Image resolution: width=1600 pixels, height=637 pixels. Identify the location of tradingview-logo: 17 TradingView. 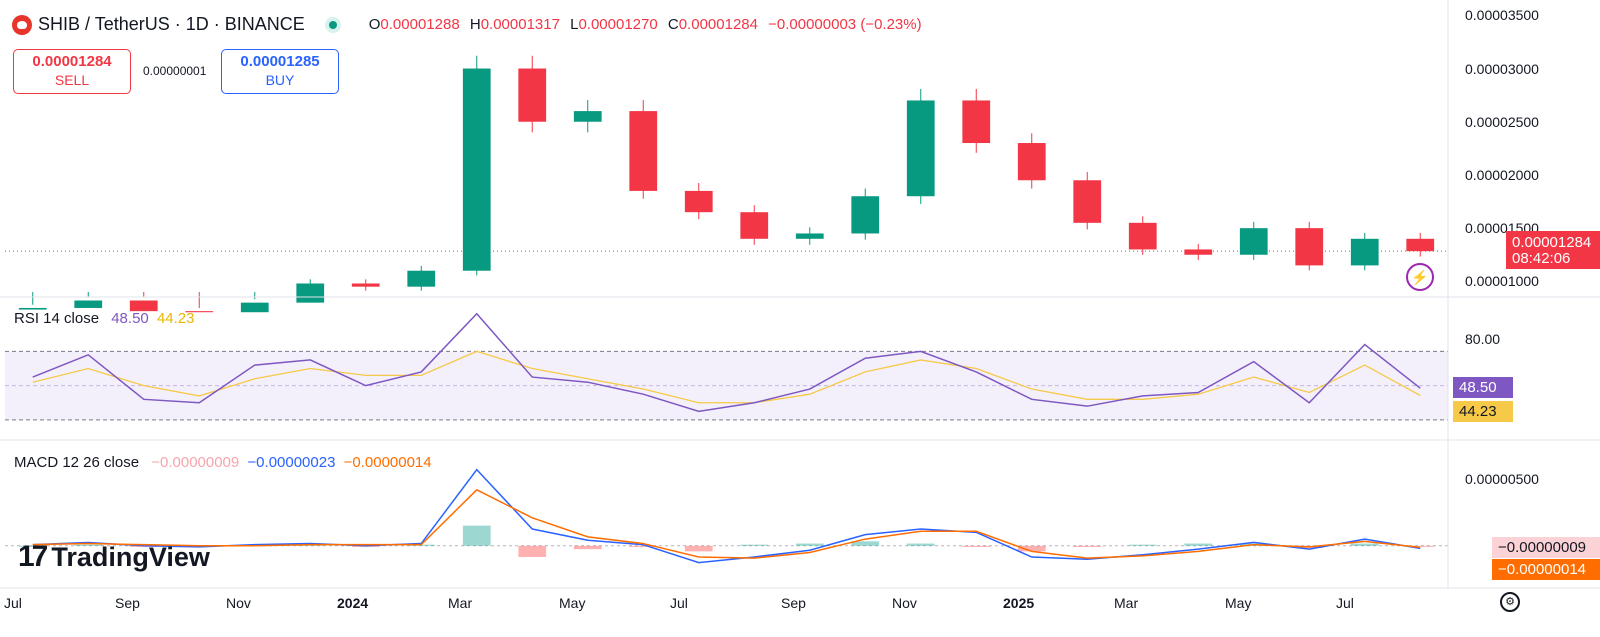
(114, 557).